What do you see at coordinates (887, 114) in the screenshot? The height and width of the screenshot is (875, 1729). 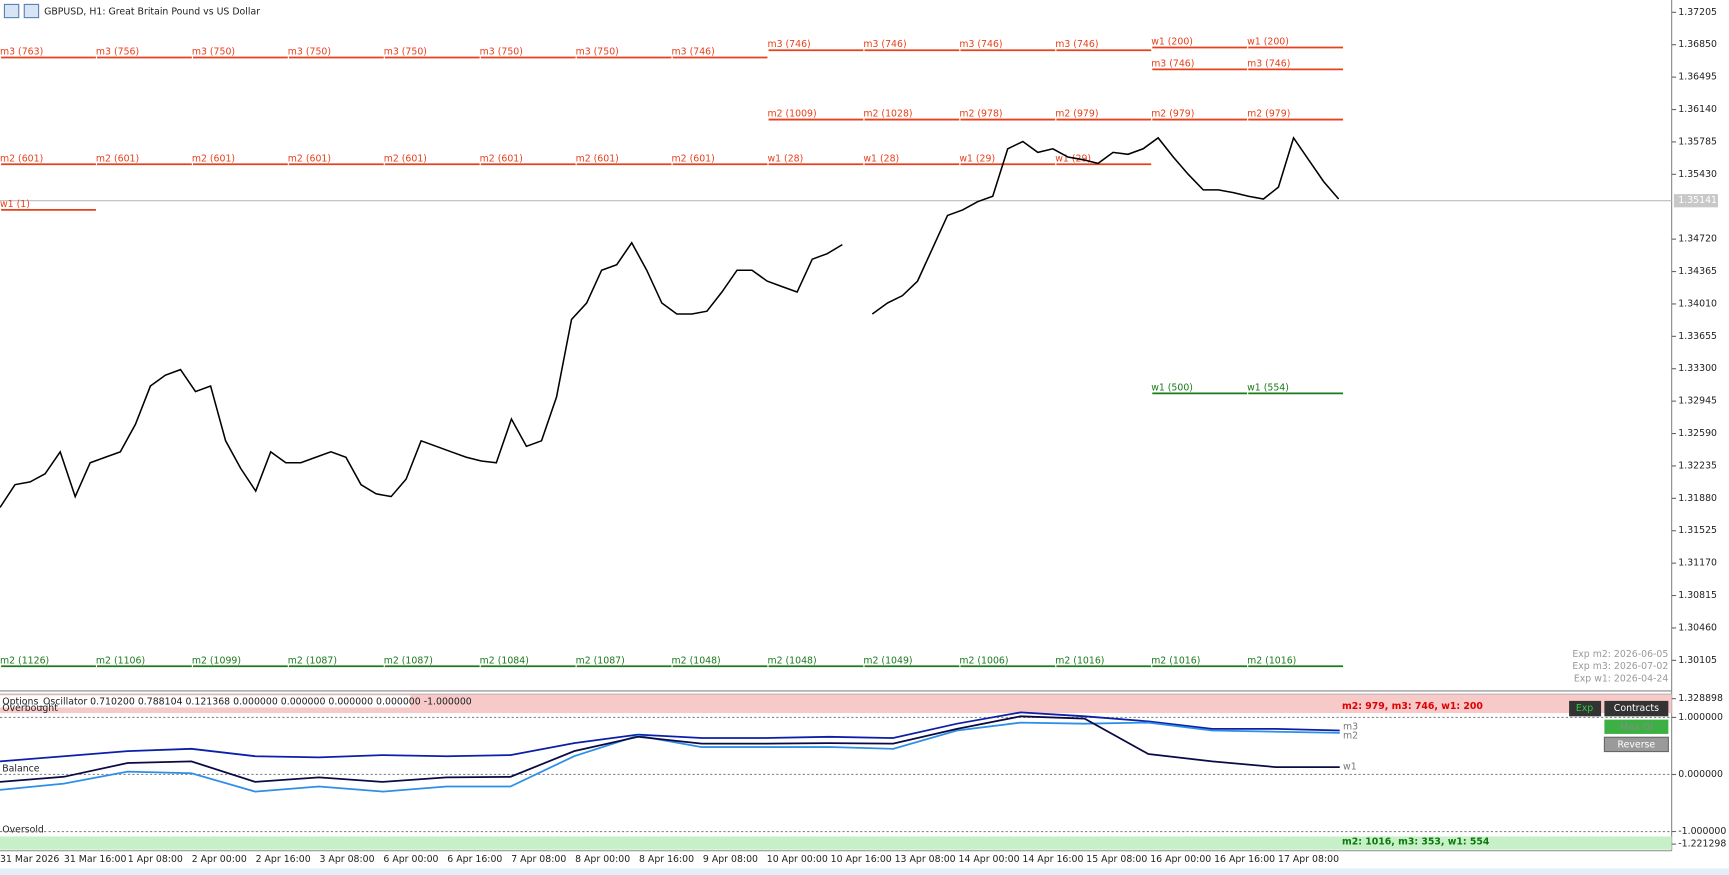 I see `level-label: m2 (1028)` at bounding box center [887, 114].